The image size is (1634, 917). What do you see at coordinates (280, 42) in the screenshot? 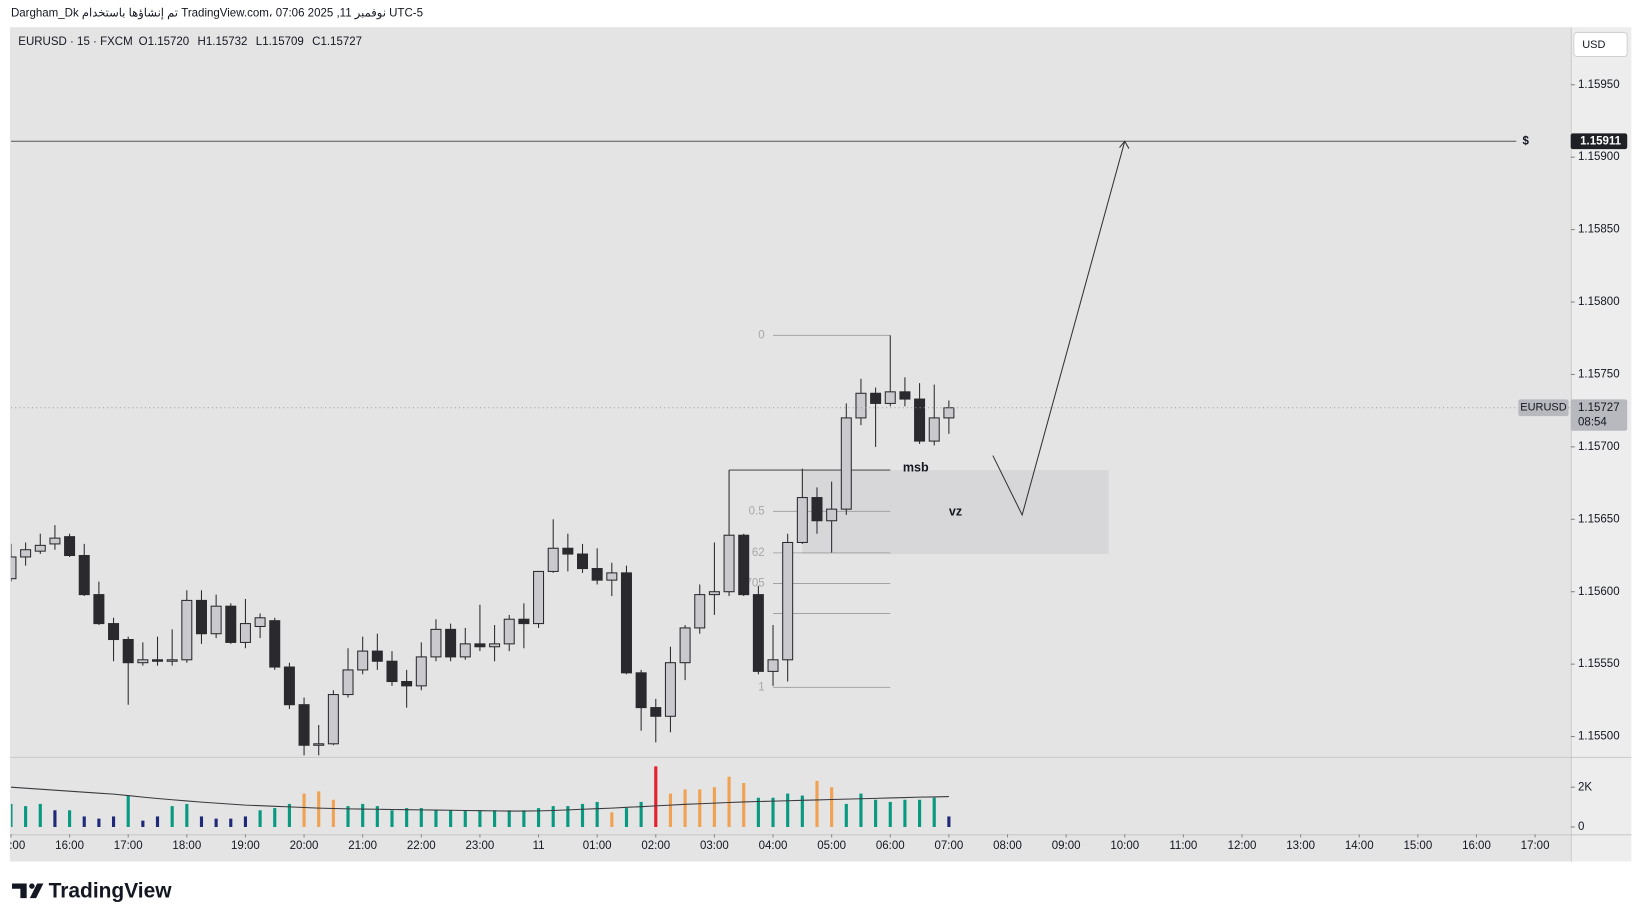
I see `legend-item: L1.15709` at bounding box center [280, 42].